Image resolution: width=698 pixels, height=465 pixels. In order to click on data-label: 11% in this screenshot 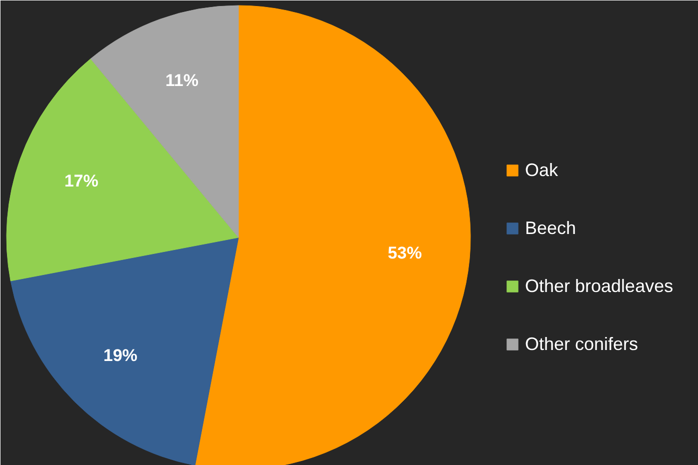, I will do `click(181, 80)`.